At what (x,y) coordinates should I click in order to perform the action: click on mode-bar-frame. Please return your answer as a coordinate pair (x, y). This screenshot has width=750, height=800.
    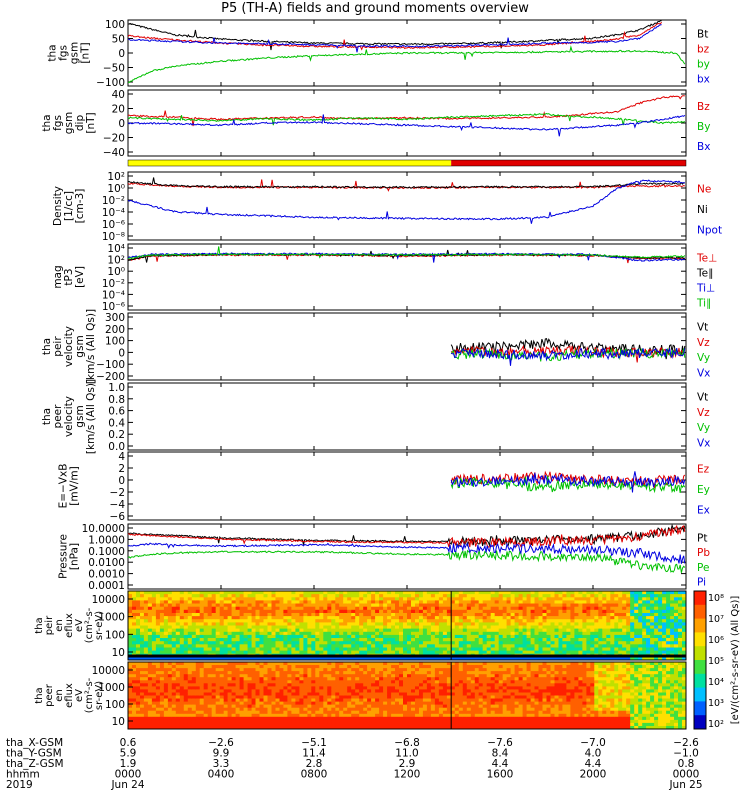
    Looking at the image, I should click on (407, 163).